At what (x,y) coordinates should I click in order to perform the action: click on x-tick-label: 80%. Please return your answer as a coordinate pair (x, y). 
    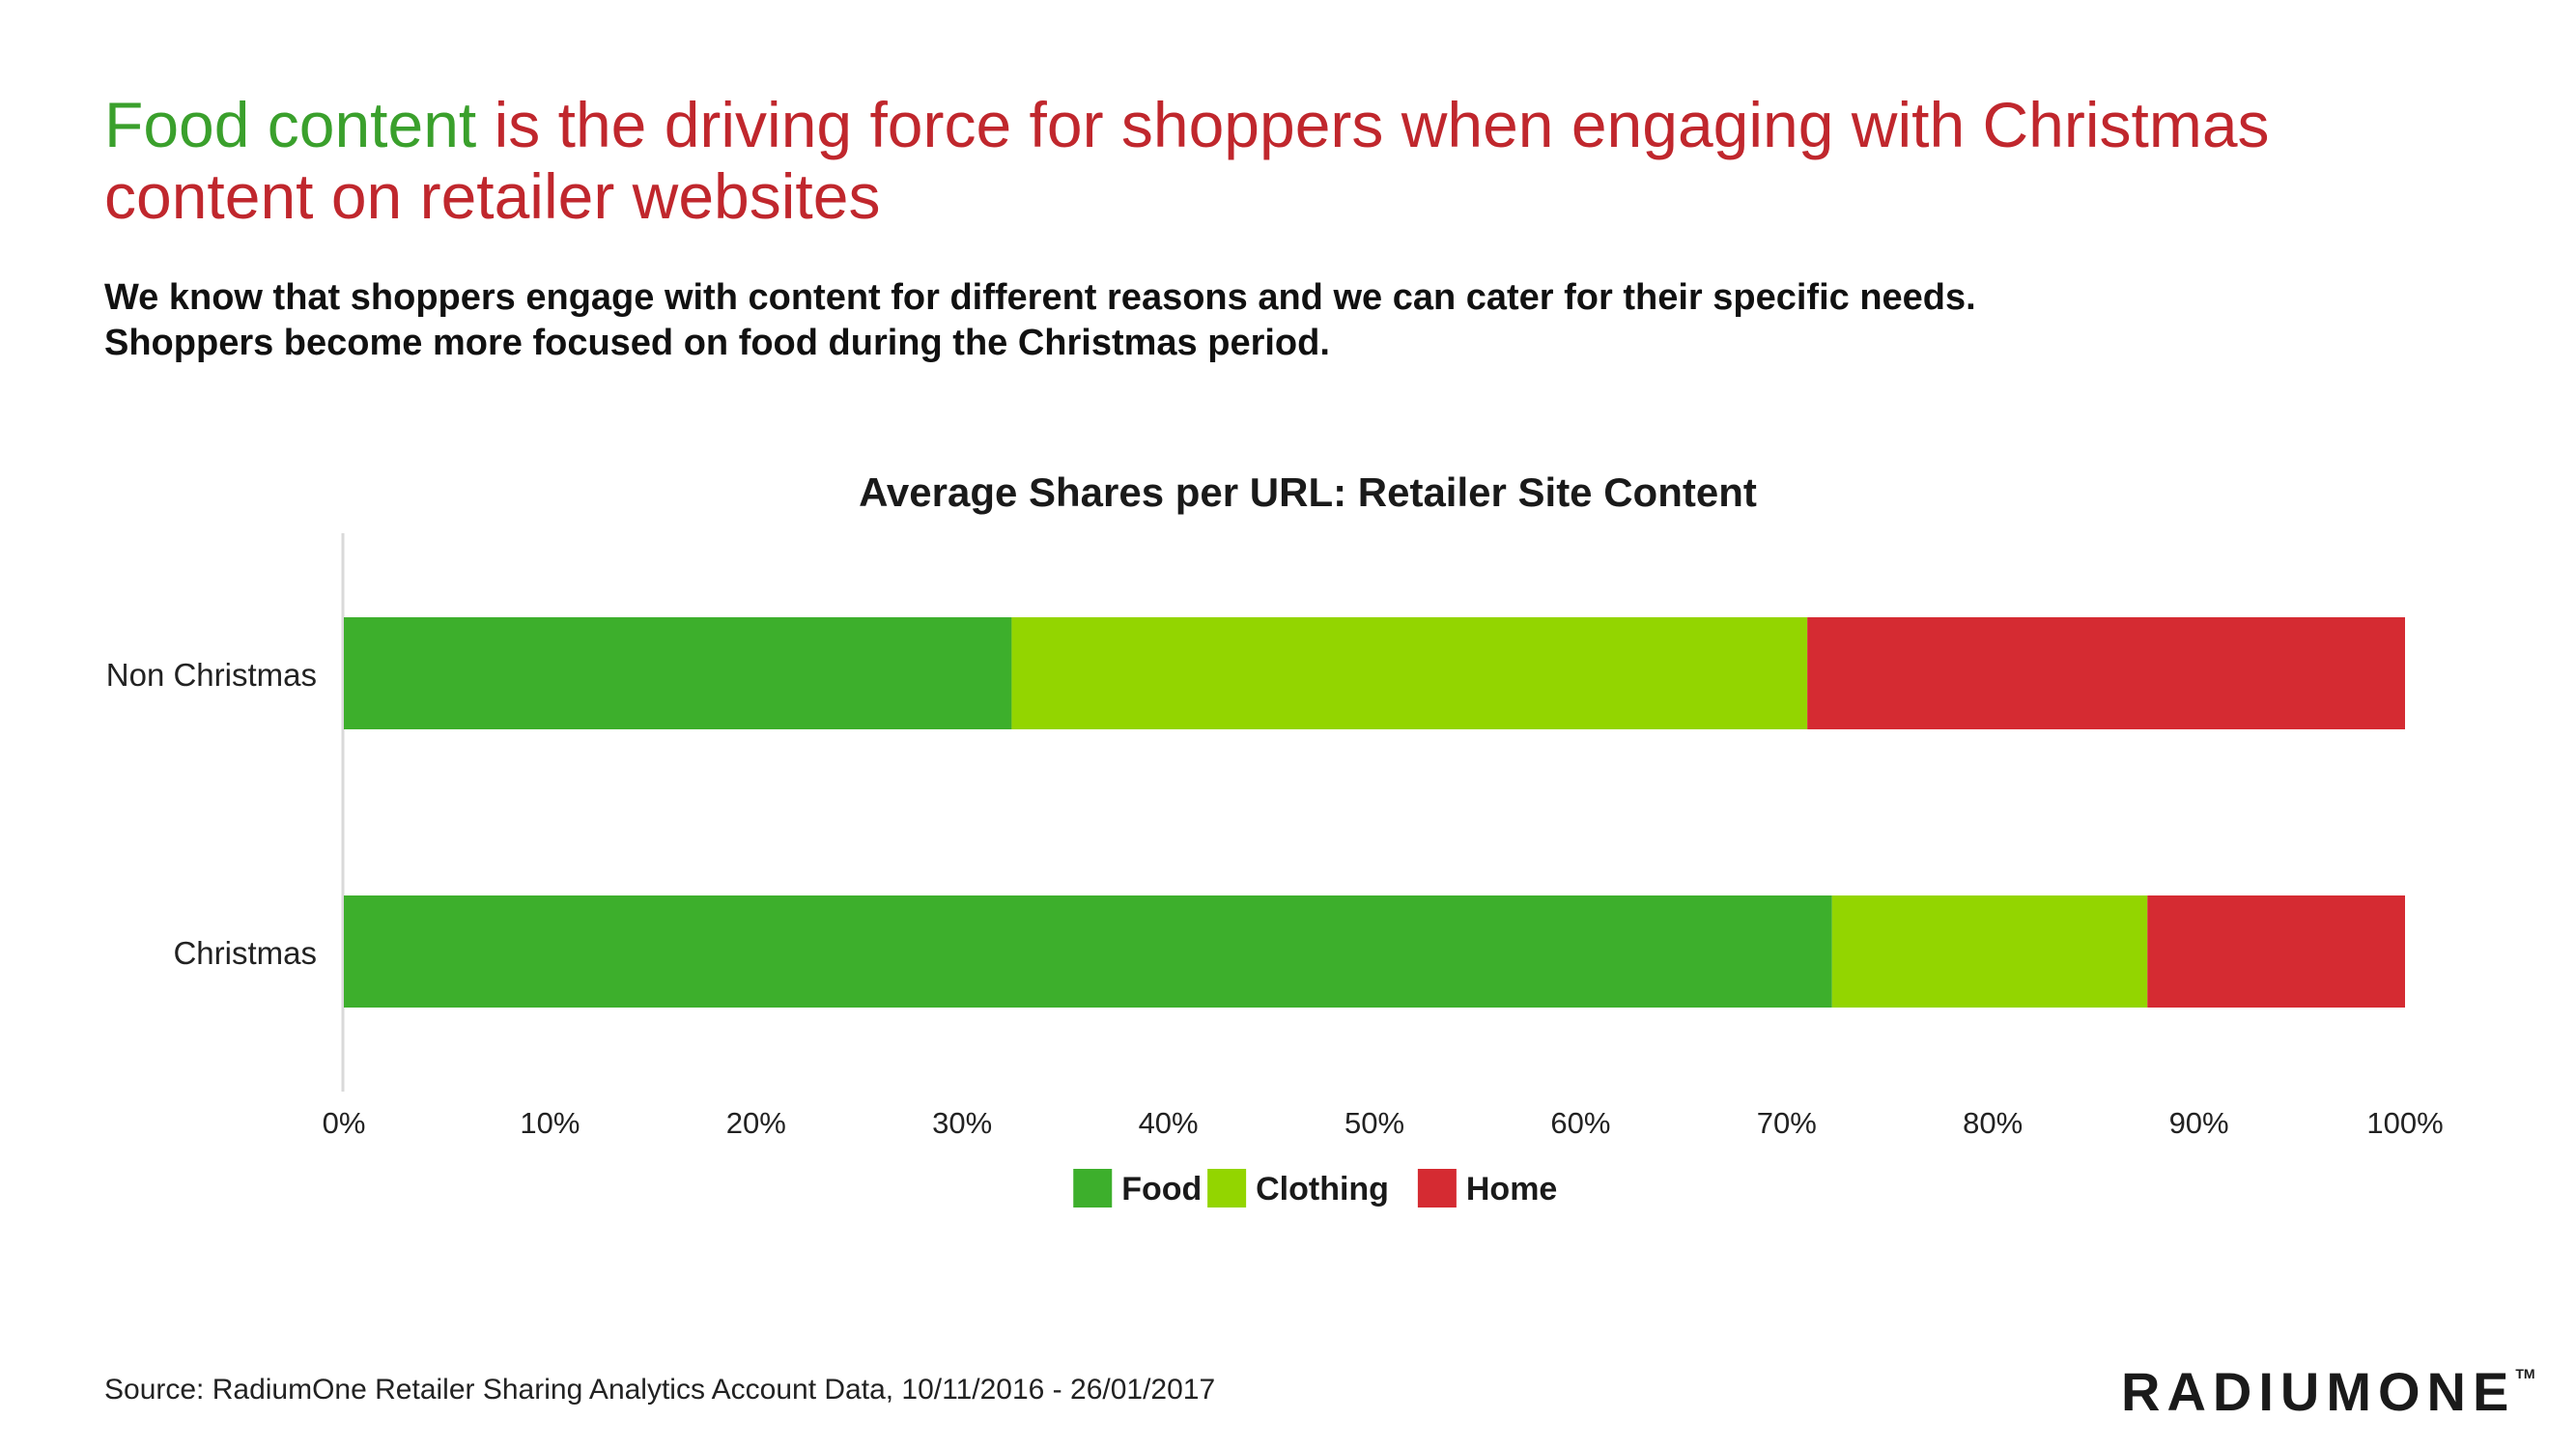
    Looking at the image, I should click on (1993, 1123).